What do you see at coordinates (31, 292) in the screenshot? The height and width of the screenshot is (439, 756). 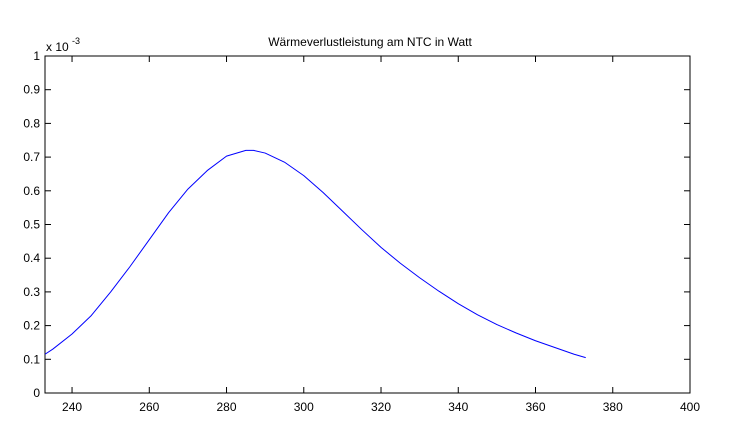 I see `y-tick-label: 0.3` at bounding box center [31, 292].